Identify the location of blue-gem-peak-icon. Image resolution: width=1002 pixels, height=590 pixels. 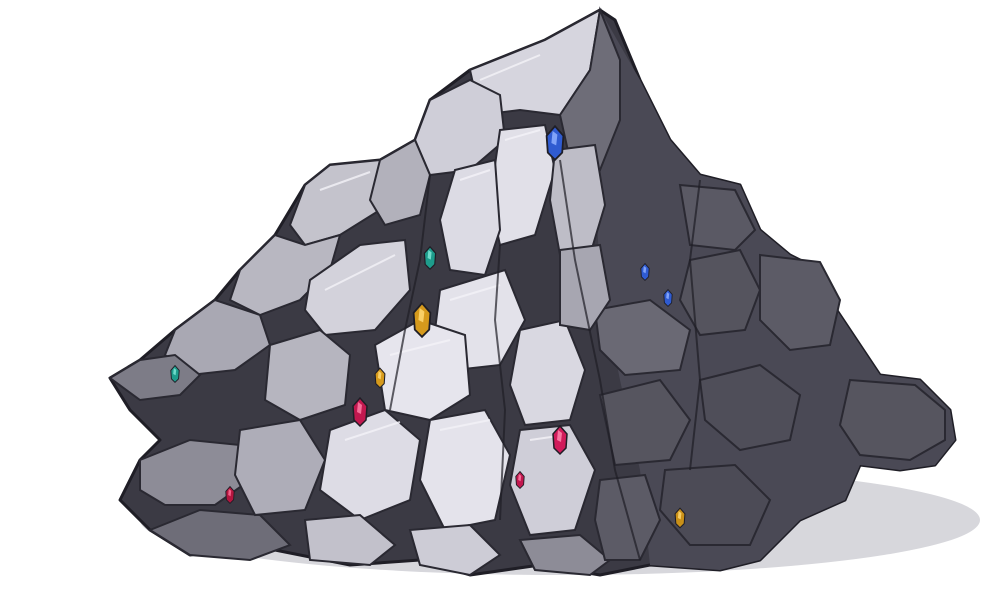
(555, 143).